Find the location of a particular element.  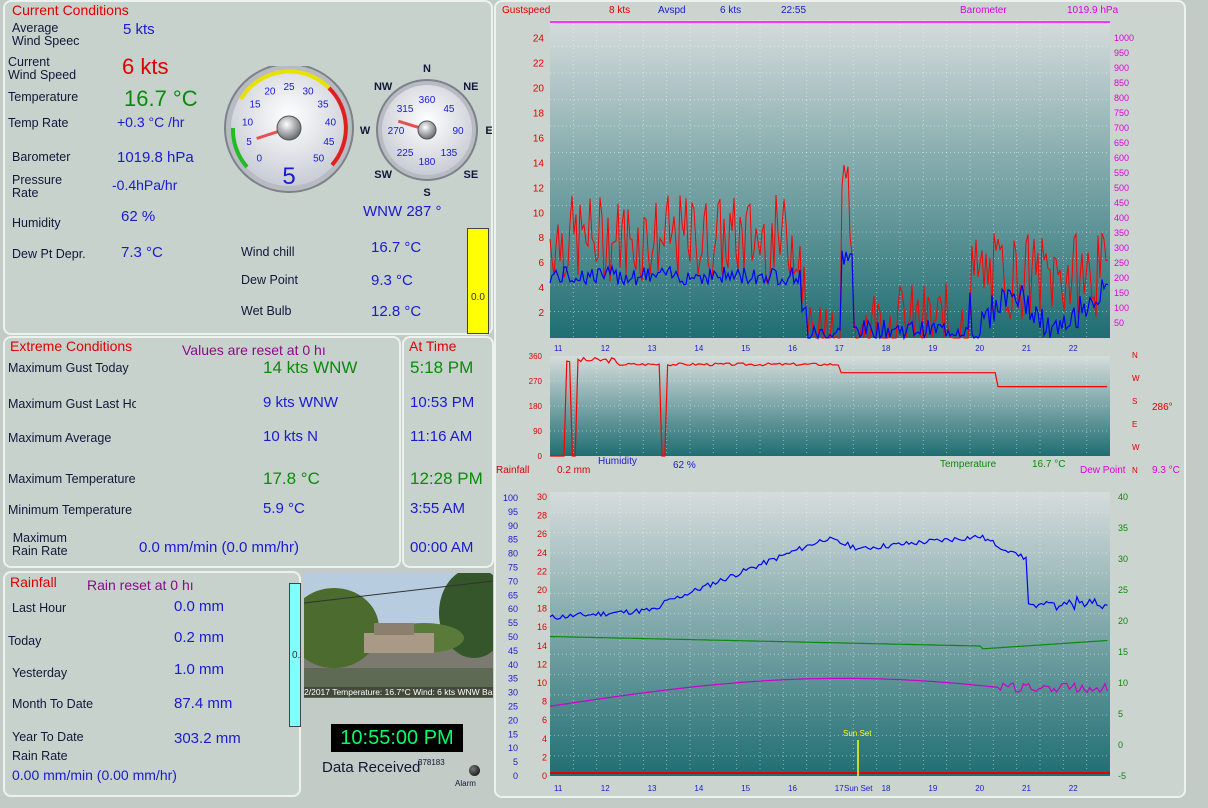

wind-y-tick: 10 is located at coordinates (539, 213).